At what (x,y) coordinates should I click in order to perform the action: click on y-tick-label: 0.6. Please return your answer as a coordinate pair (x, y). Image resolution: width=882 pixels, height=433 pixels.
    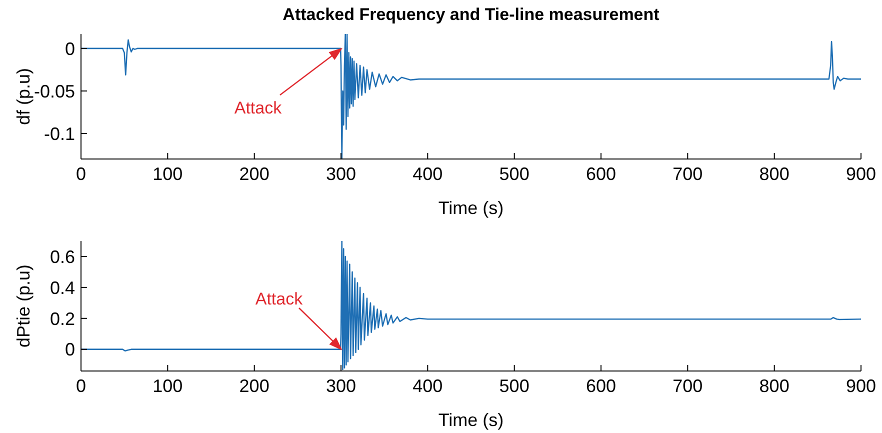
    Looking at the image, I should click on (62, 256).